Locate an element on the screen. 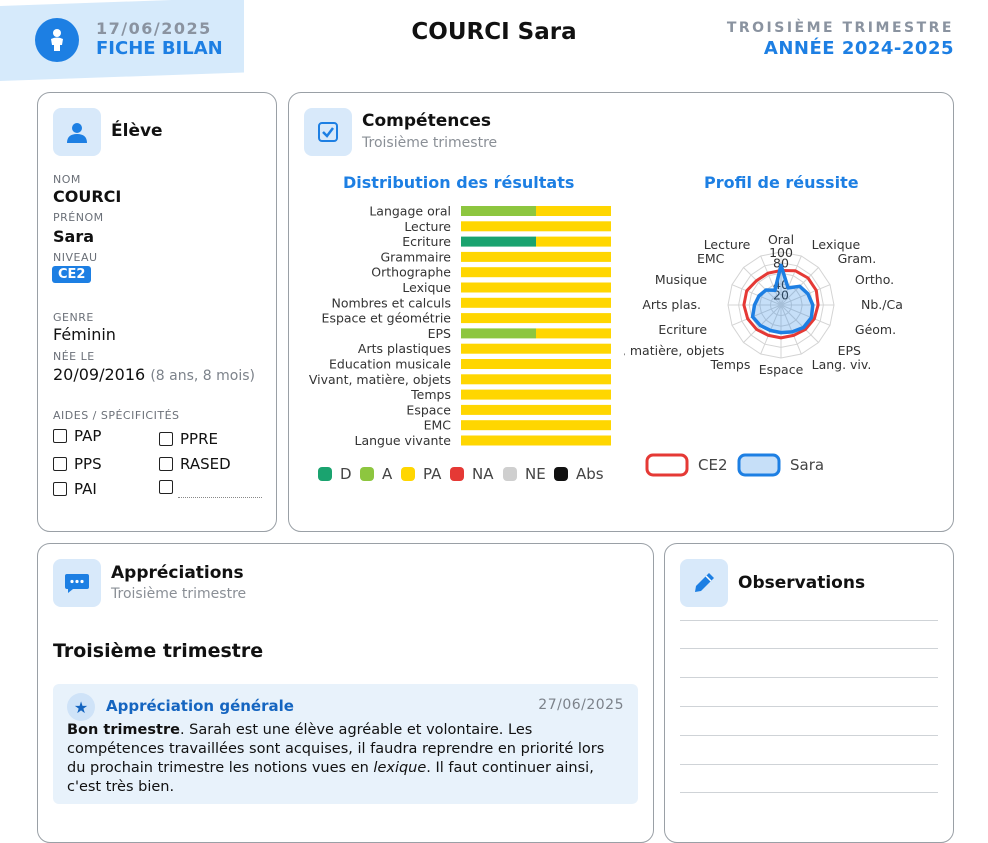 The width and height of the screenshot is (988, 843). radar-axis-label: Lecture is located at coordinates (727, 244).